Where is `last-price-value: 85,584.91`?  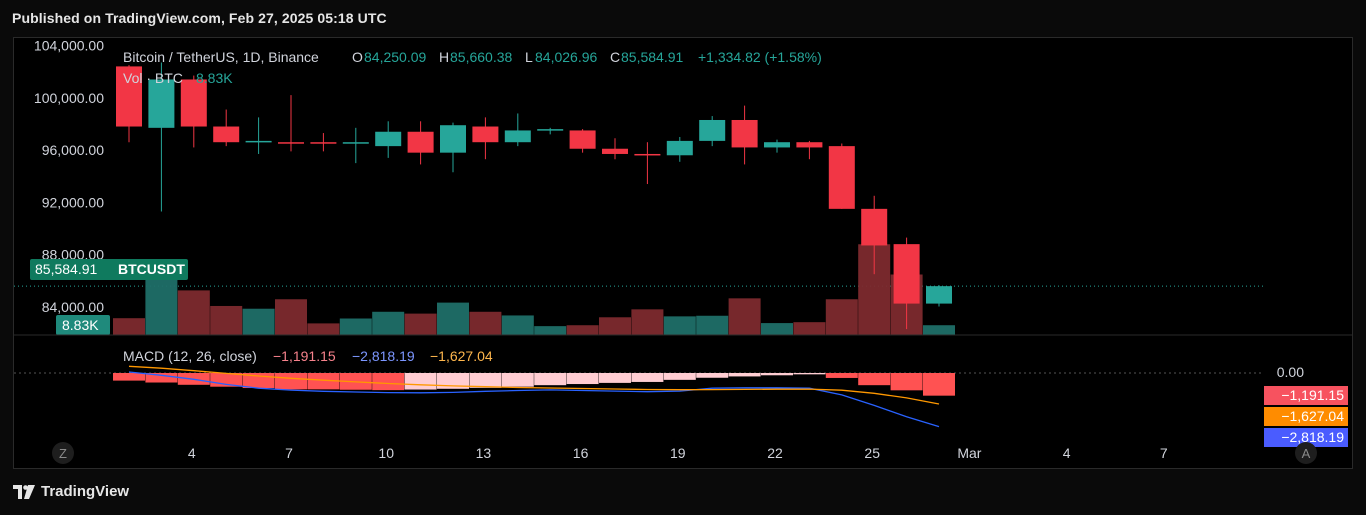
last-price-value: 85,584.91 is located at coordinates (66, 269).